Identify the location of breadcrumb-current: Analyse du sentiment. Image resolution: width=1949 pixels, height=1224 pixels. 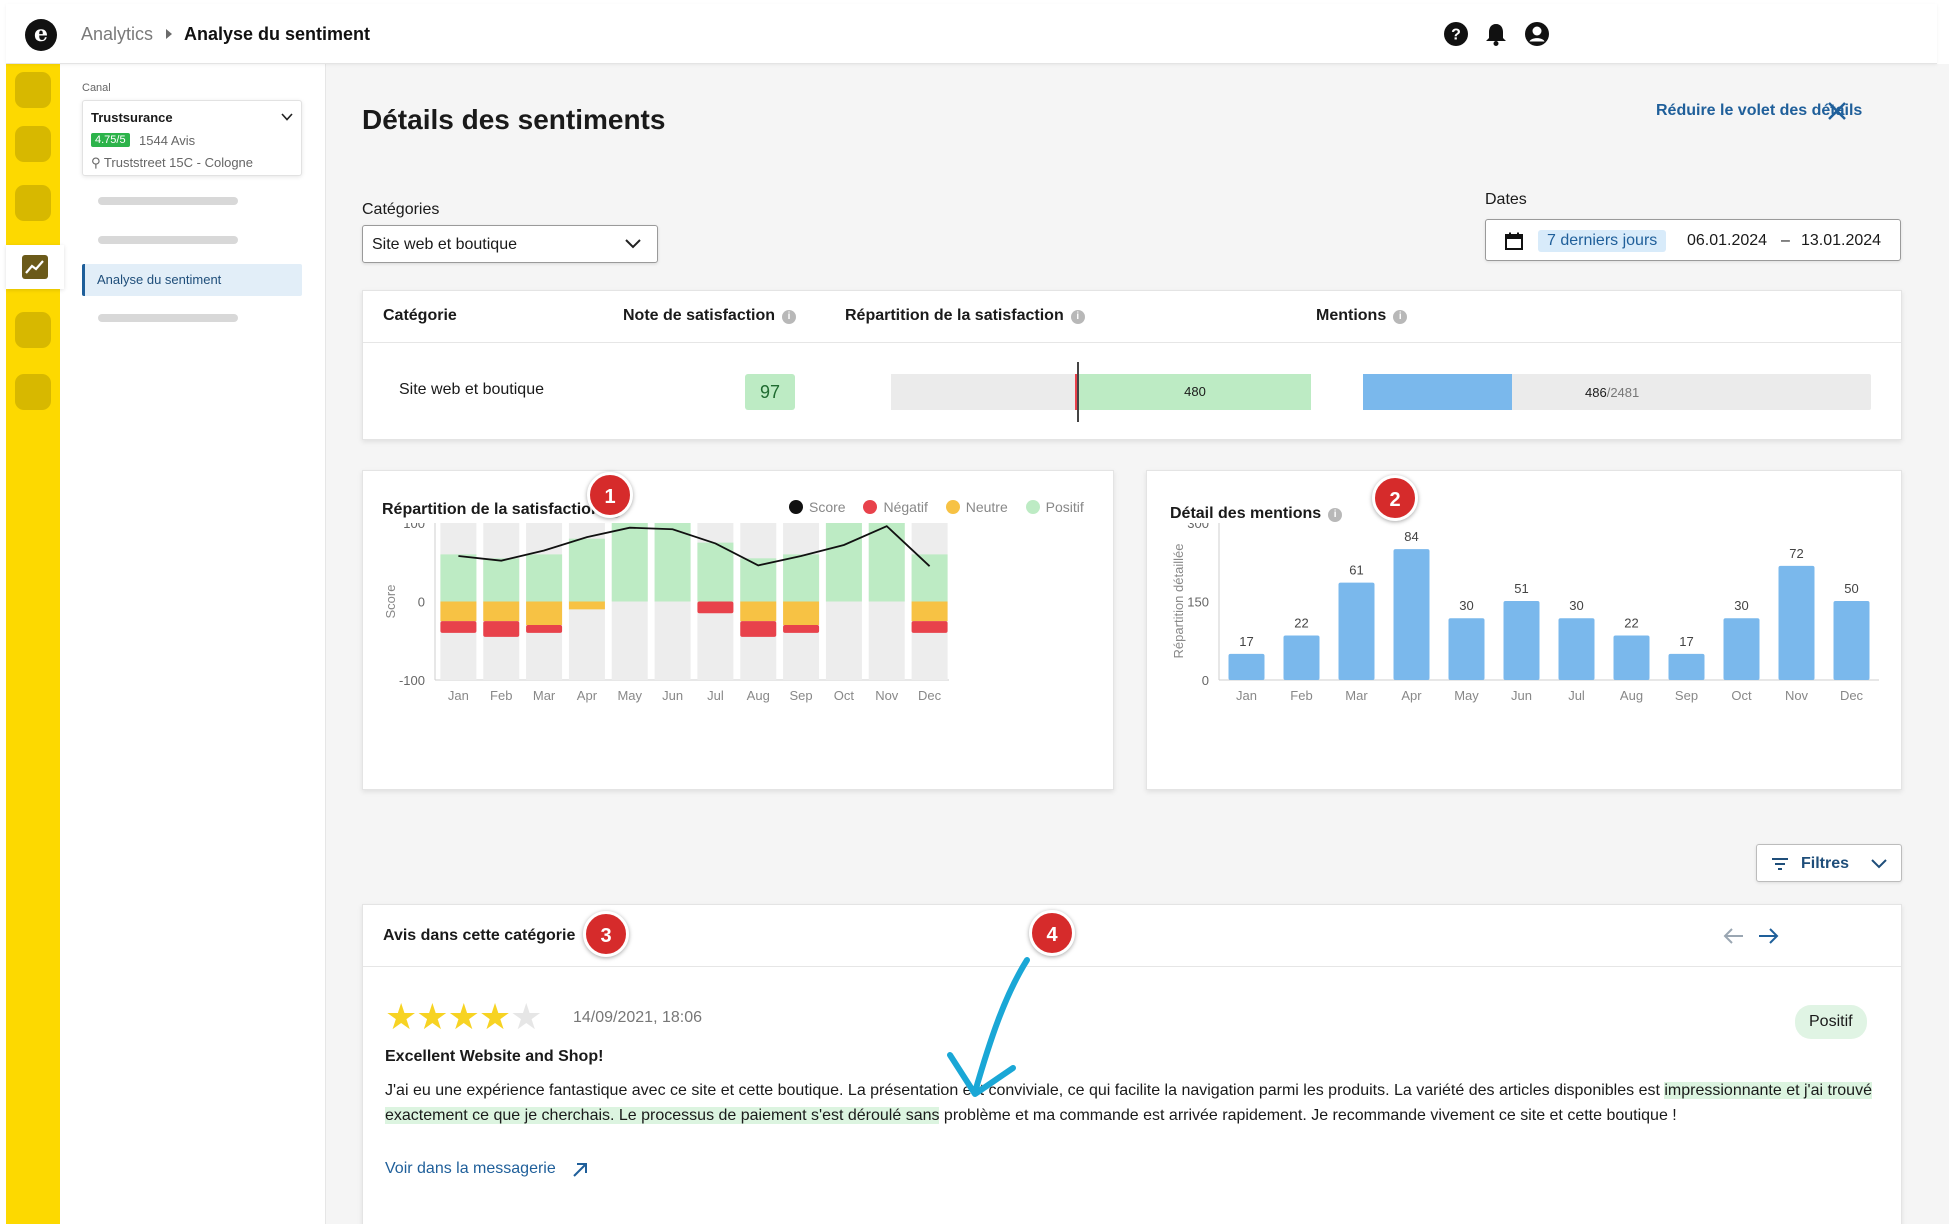
(277, 34).